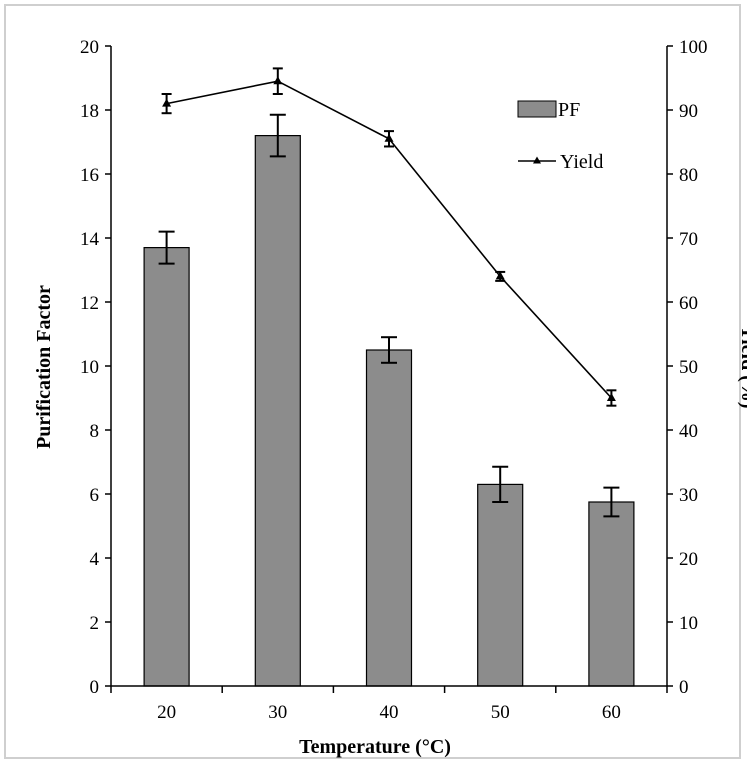  What do you see at coordinates (560, 136) in the screenshot?
I see `legend: PF Yield` at bounding box center [560, 136].